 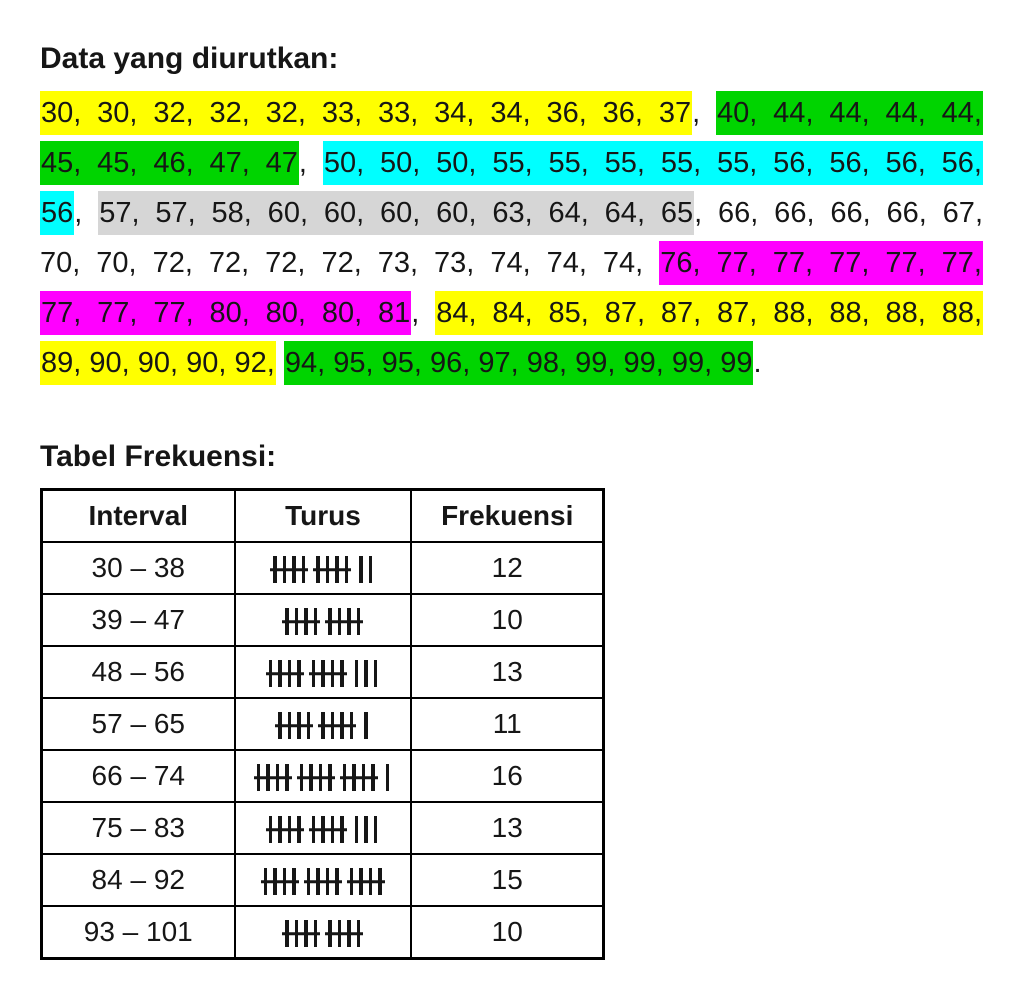 I want to click on interval-cell: 30 – 38, so click(x=138, y=568).